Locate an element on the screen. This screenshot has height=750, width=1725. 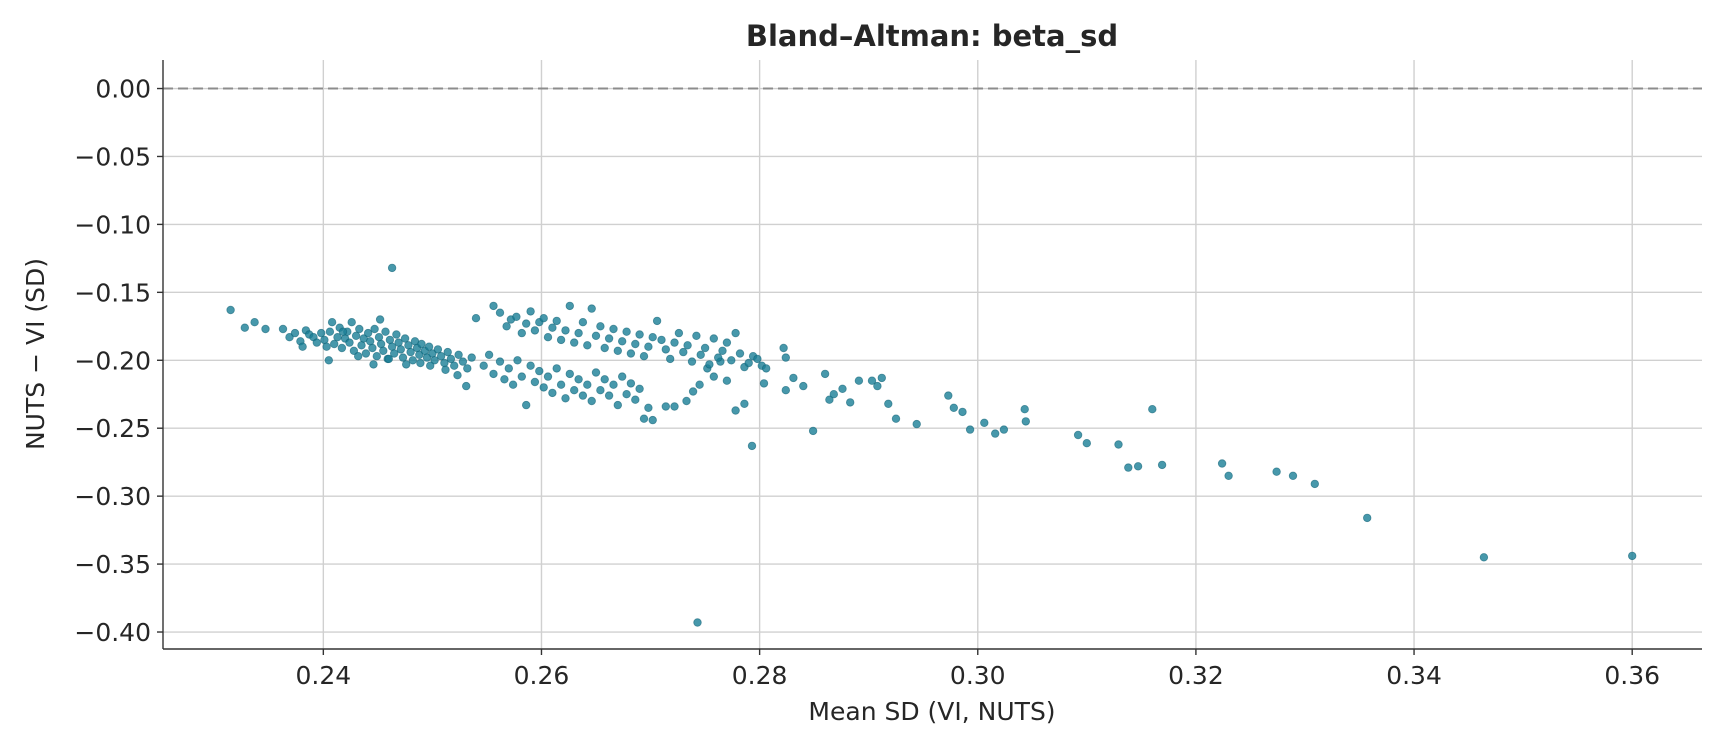
x-tick-label: 0.26 is located at coordinates (542, 675).